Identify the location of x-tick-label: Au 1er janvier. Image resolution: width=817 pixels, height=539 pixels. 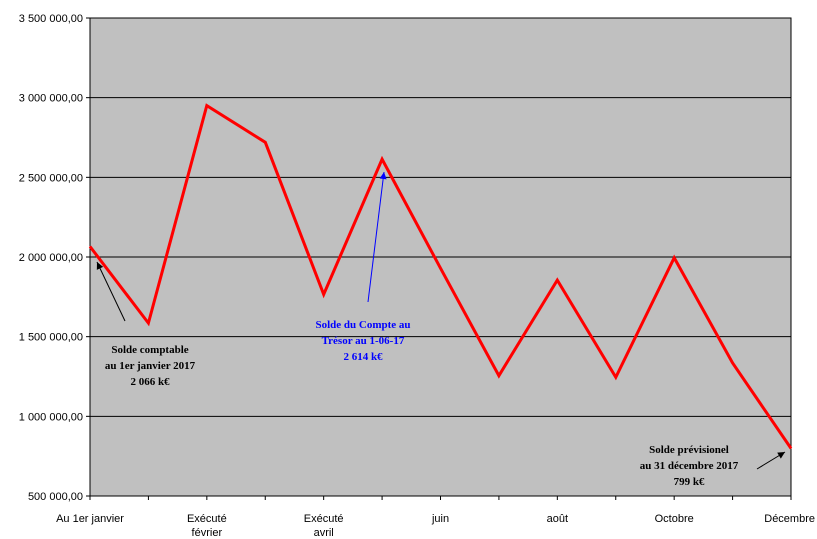
(90, 519).